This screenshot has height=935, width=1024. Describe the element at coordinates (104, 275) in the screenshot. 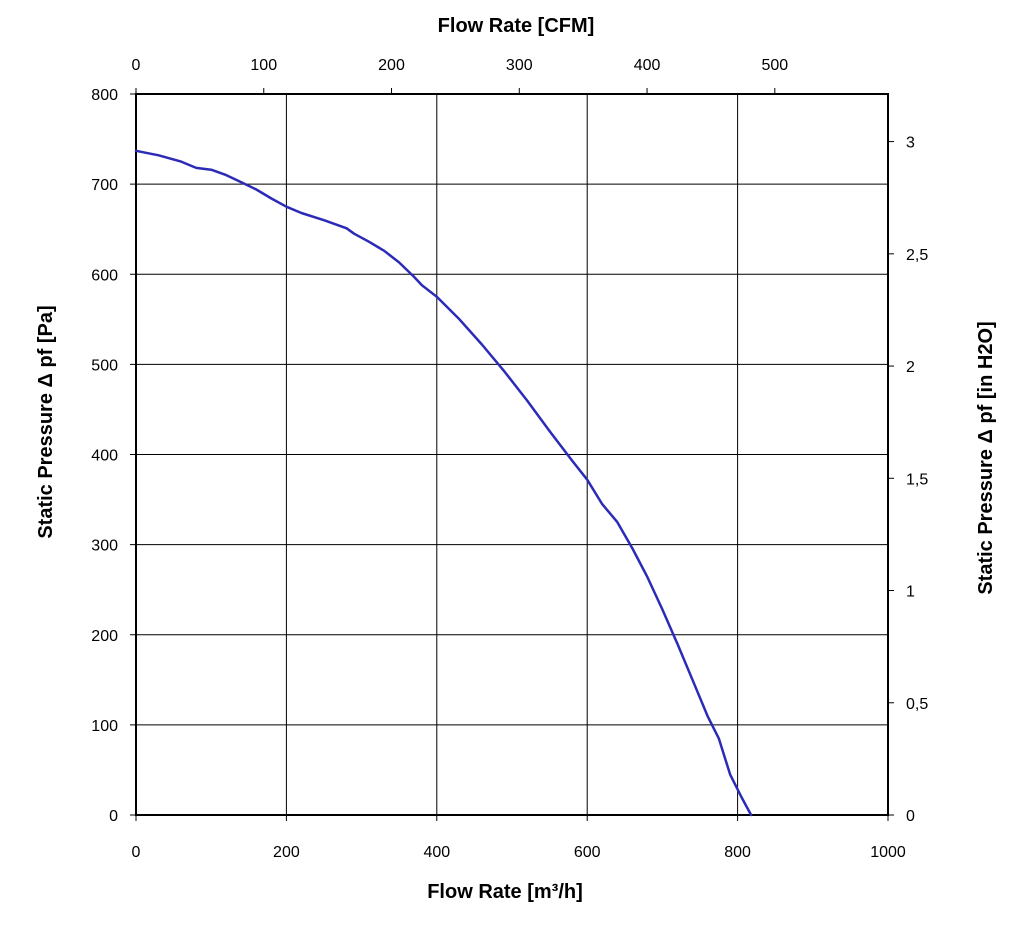

I see `y-tick-label: 600` at that location.